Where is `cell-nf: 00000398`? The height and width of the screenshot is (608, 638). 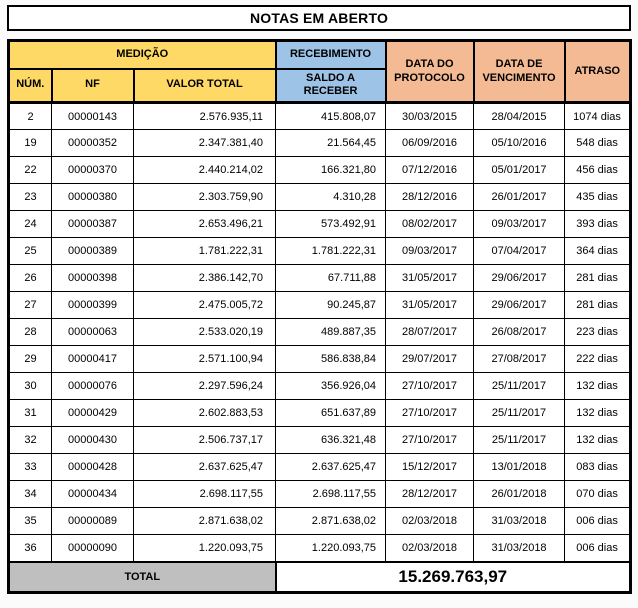 cell-nf: 00000398 is located at coordinates (92, 278).